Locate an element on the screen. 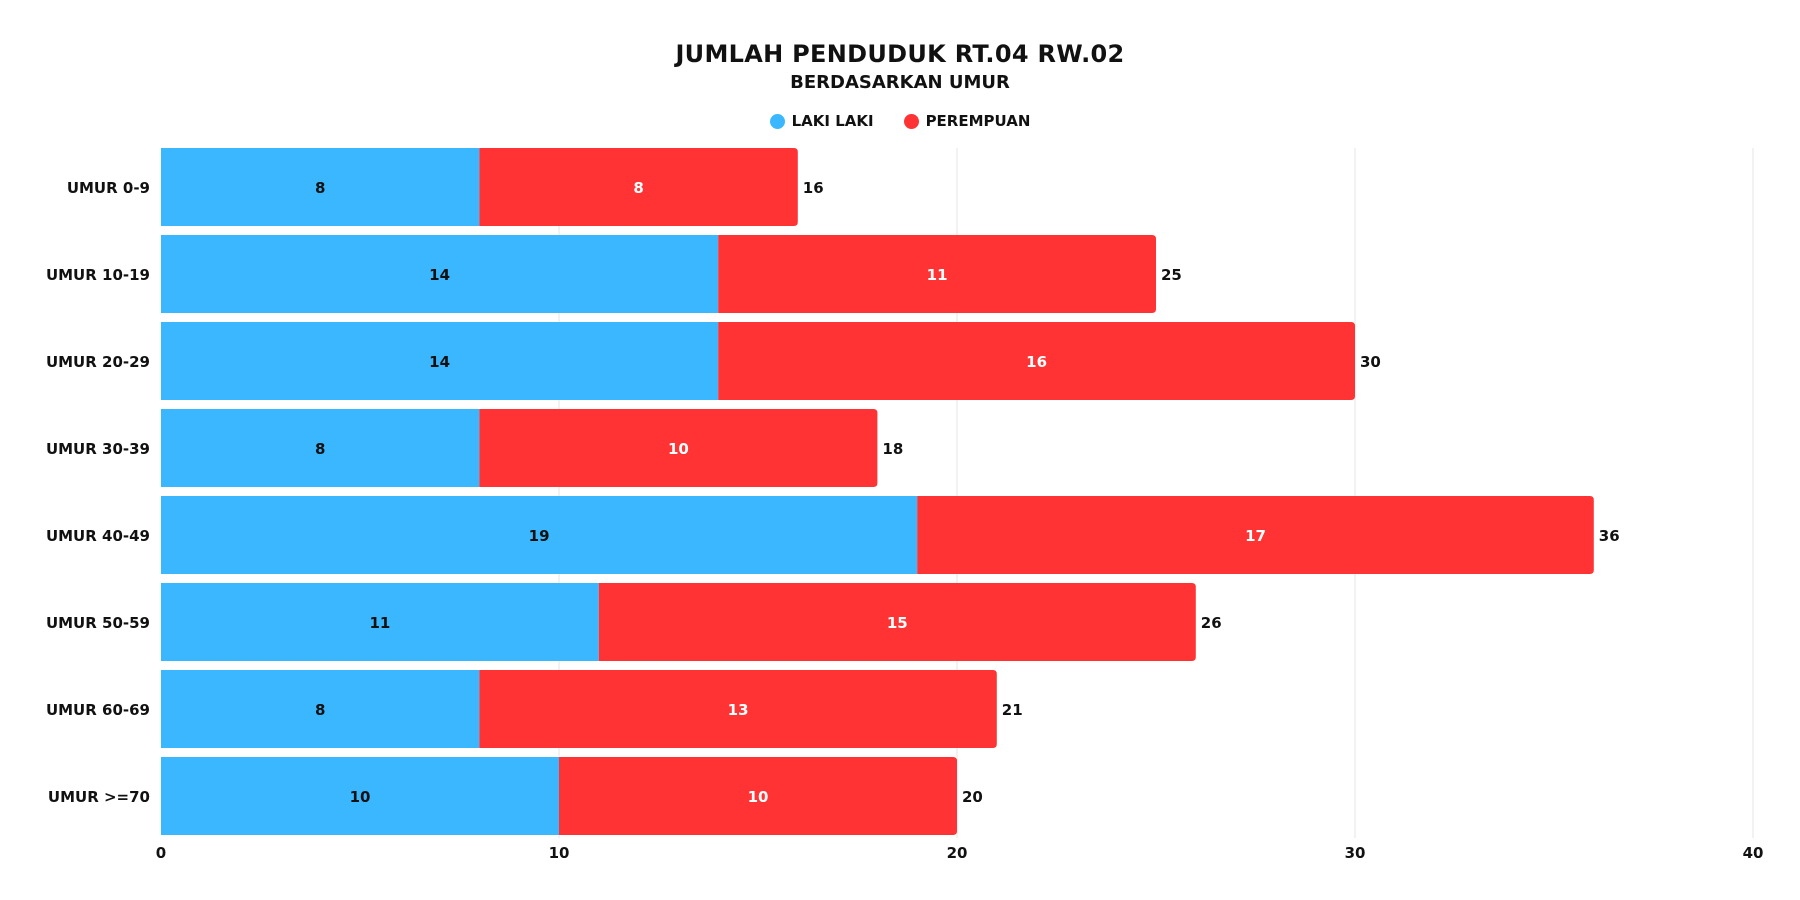 The image size is (1800, 900). category-label: UMUR 60-69 is located at coordinates (98, 710).